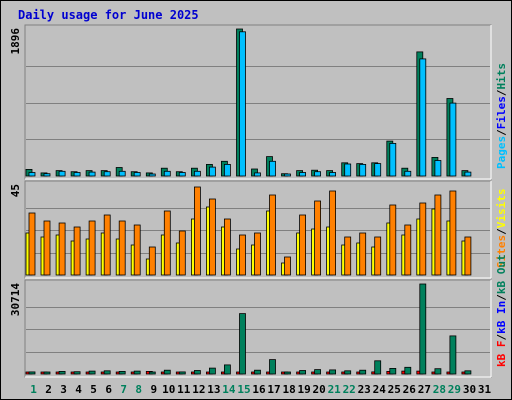 This screenshot has height=400, width=512. I want to click on x-tick-label: 26, so click(410, 389).